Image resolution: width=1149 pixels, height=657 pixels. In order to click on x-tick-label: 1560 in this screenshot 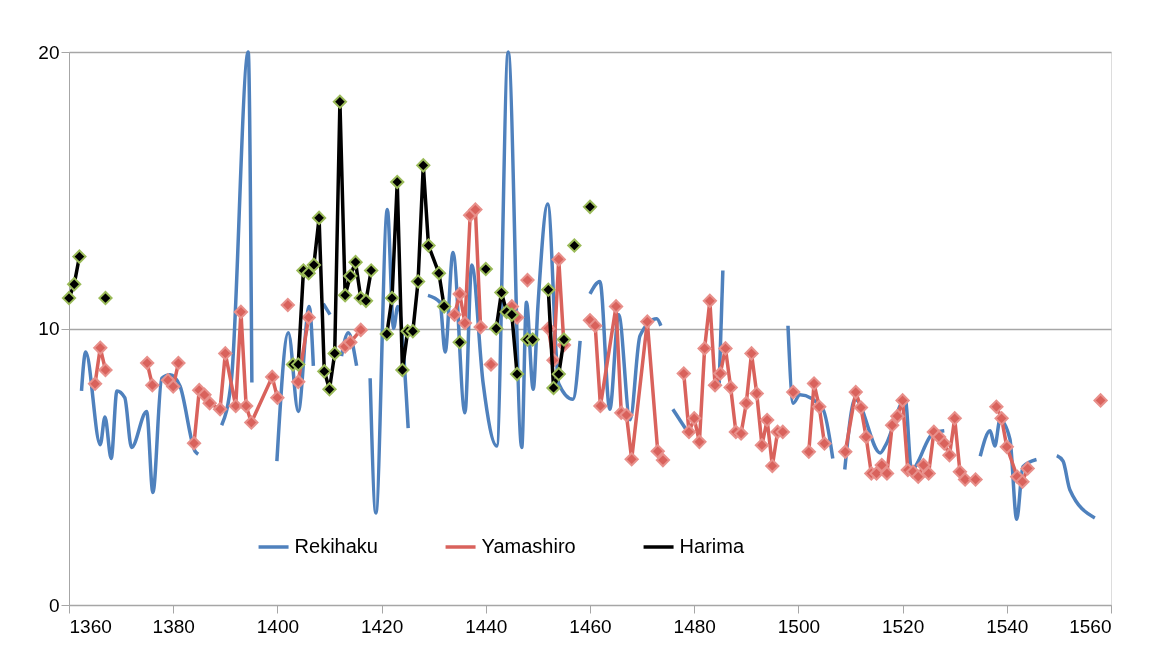, I will do `click(1090, 626)`.